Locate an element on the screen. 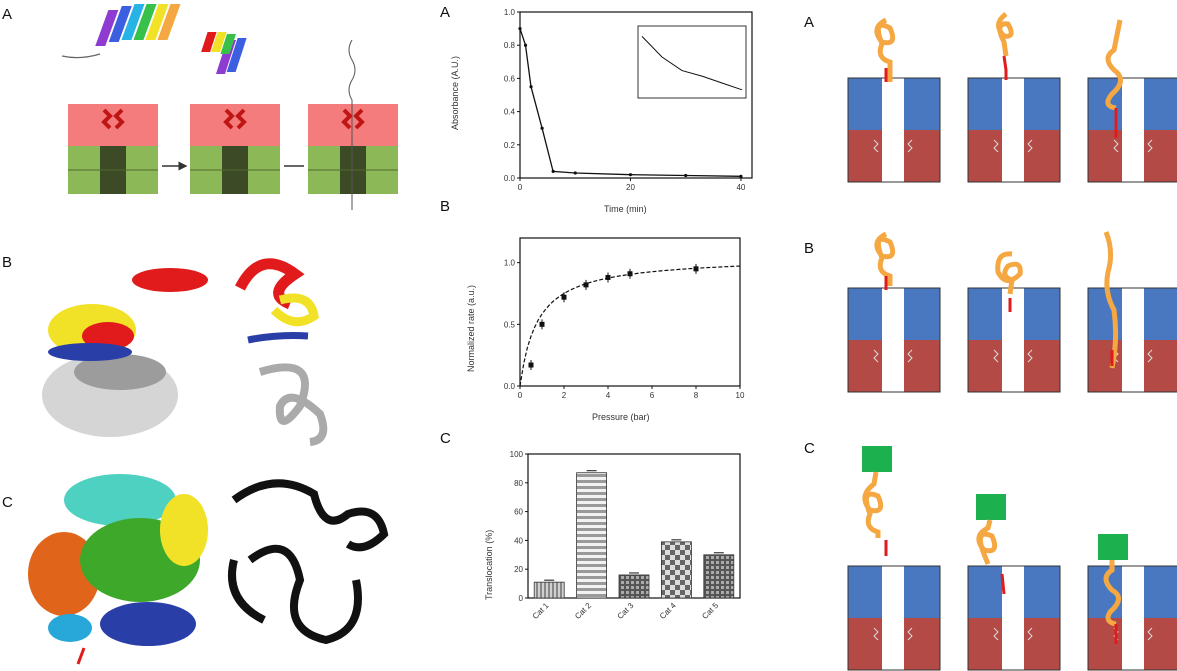 This screenshot has width=1177, height=671. chart-a-xtick-label: 0 is located at coordinates (520, 187).